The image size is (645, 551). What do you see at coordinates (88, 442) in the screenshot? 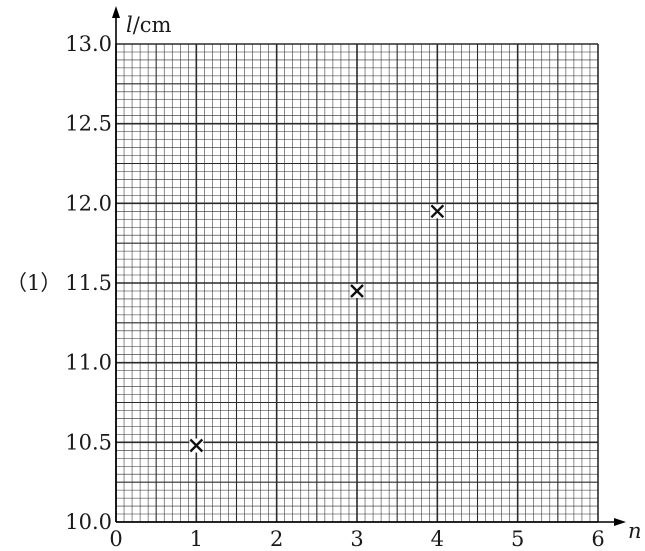
I see `y-tick-label: 10.5` at bounding box center [88, 442].